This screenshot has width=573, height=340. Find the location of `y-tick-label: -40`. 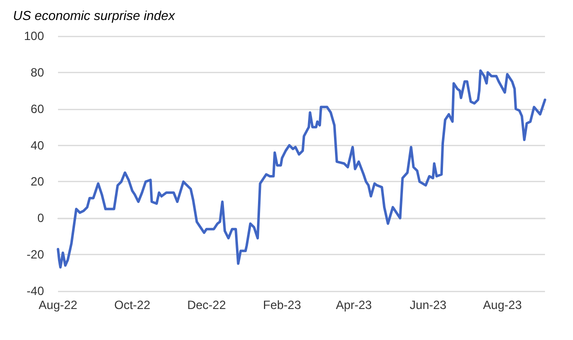

y-tick-label: -40 is located at coordinates (35, 291).